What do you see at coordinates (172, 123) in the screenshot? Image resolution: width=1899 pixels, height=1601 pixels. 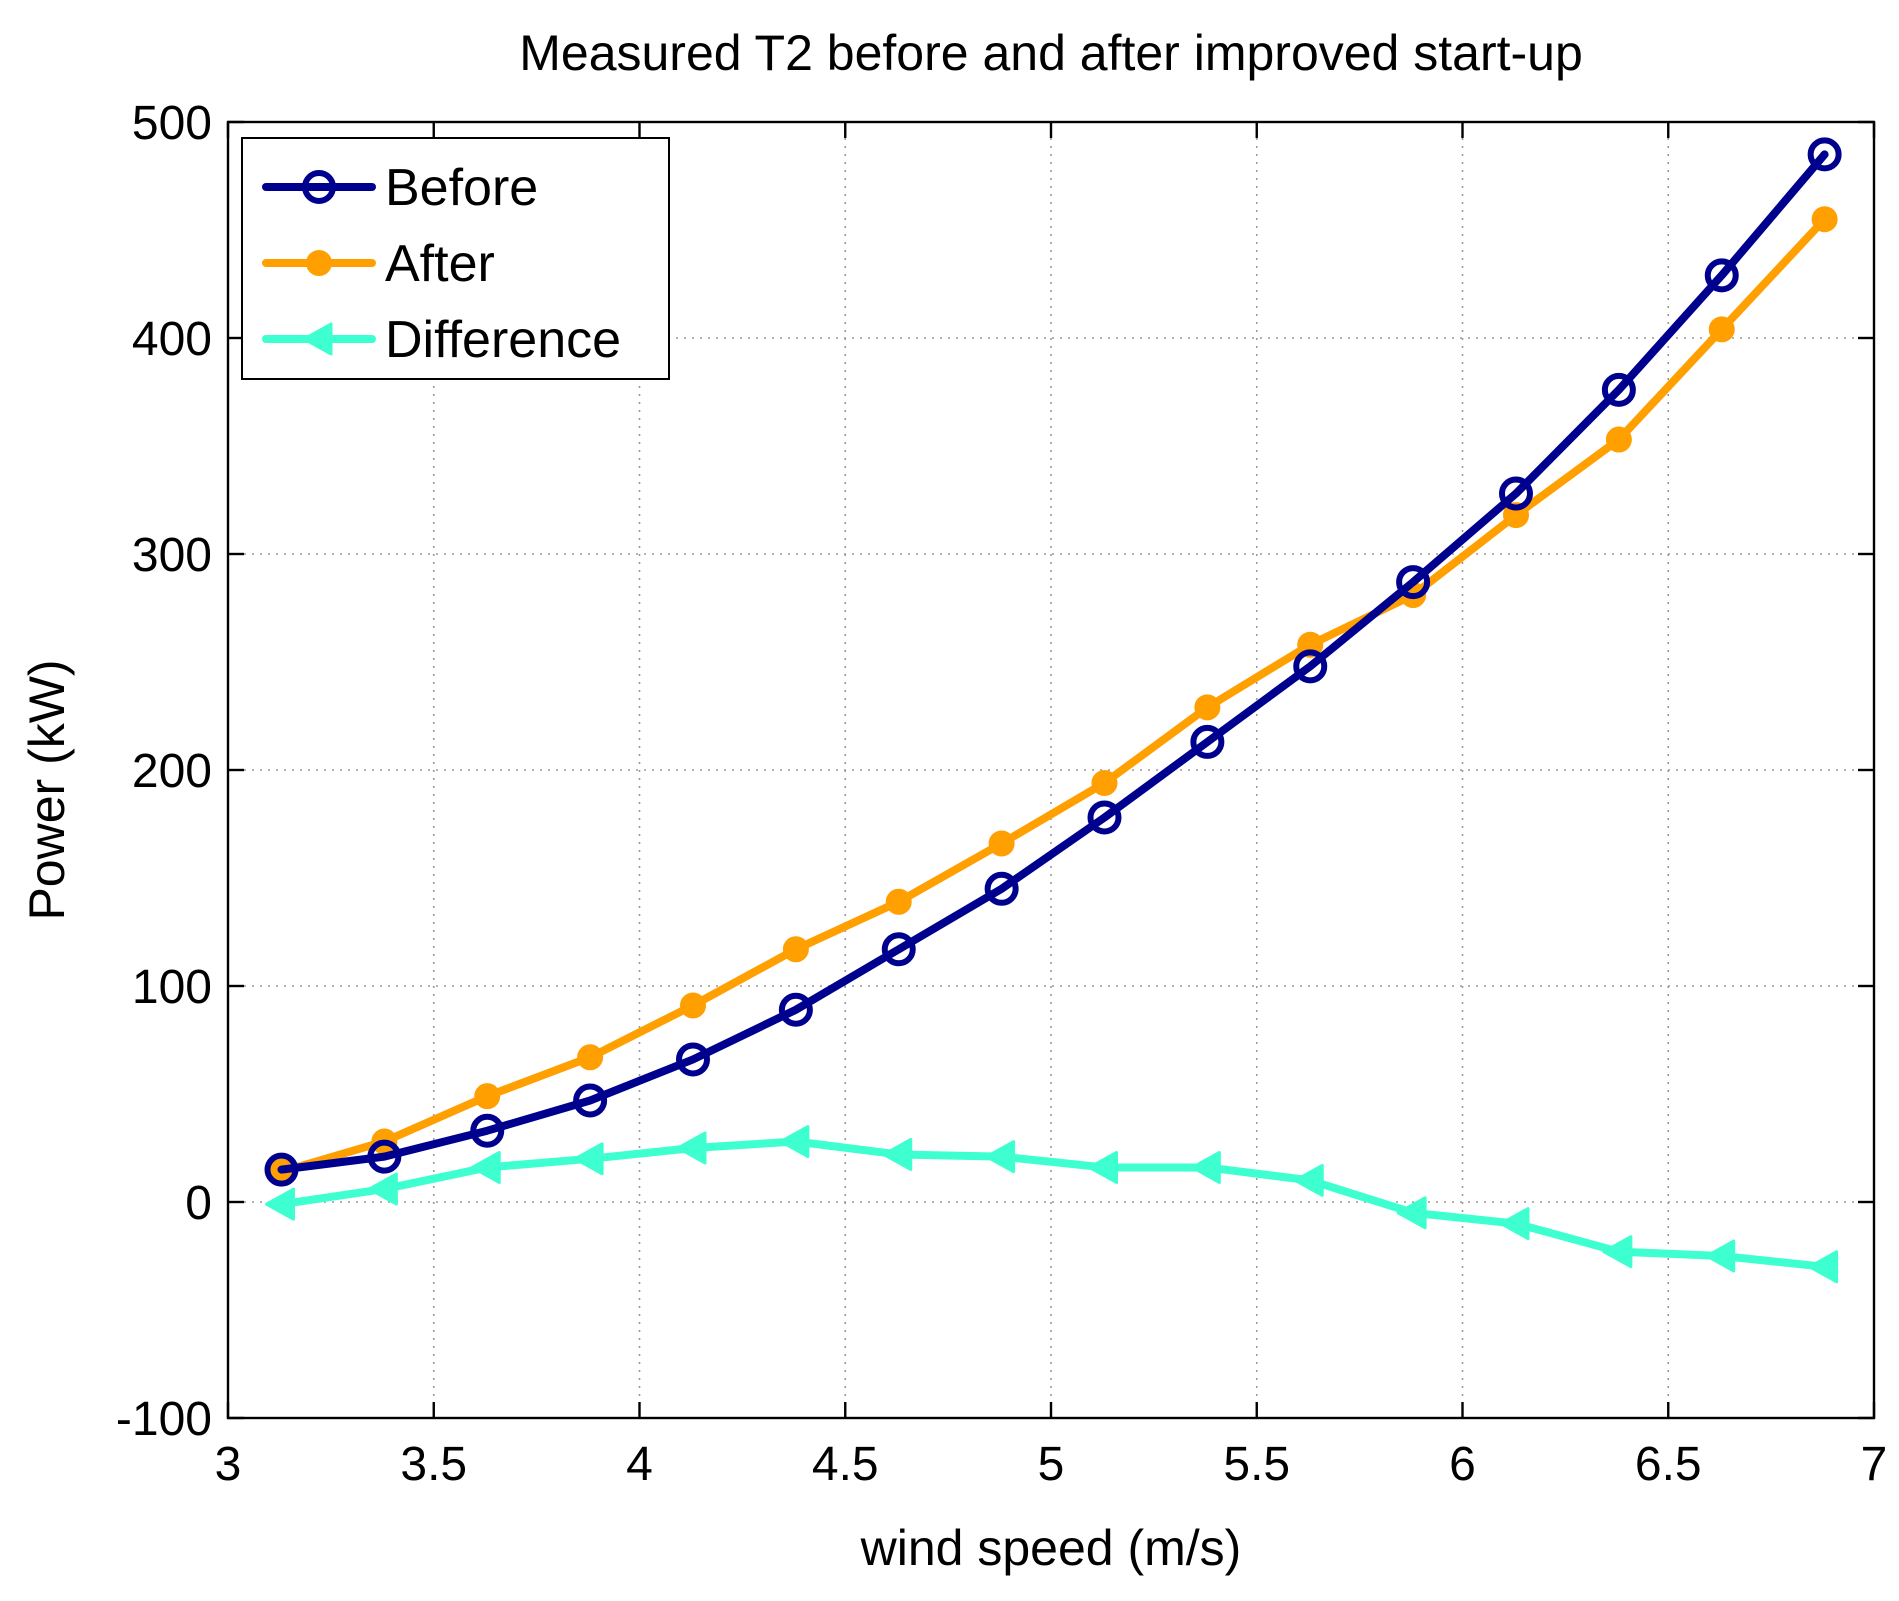 I see `y-tick-label: 500` at bounding box center [172, 123].